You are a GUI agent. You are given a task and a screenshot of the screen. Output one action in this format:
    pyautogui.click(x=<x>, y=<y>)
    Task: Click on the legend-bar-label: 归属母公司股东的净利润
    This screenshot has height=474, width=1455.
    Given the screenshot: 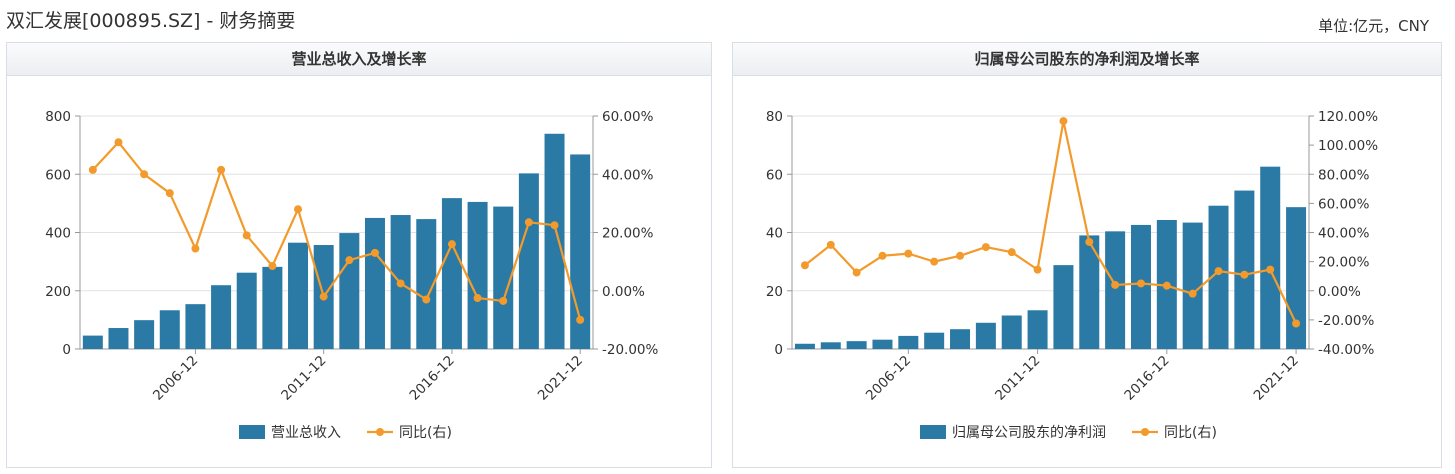 What is the action you would take?
    pyautogui.click(x=1029, y=432)
    